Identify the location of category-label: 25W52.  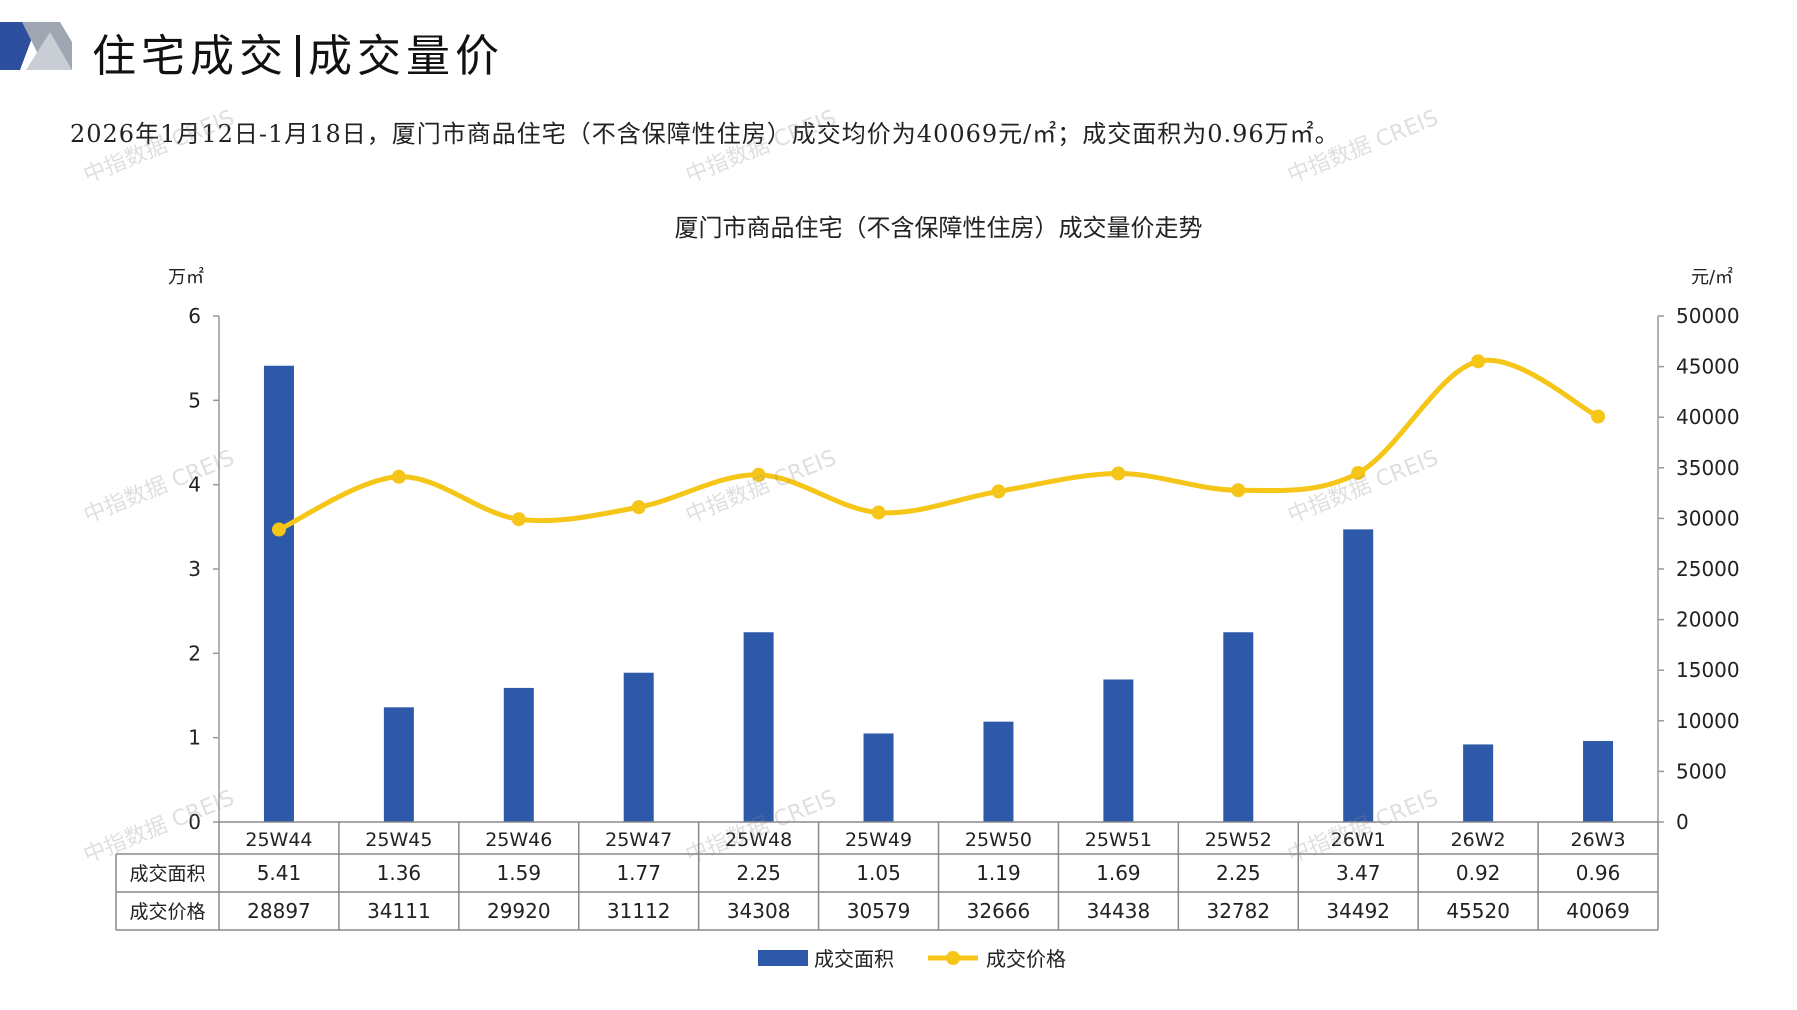
(1238, 840).